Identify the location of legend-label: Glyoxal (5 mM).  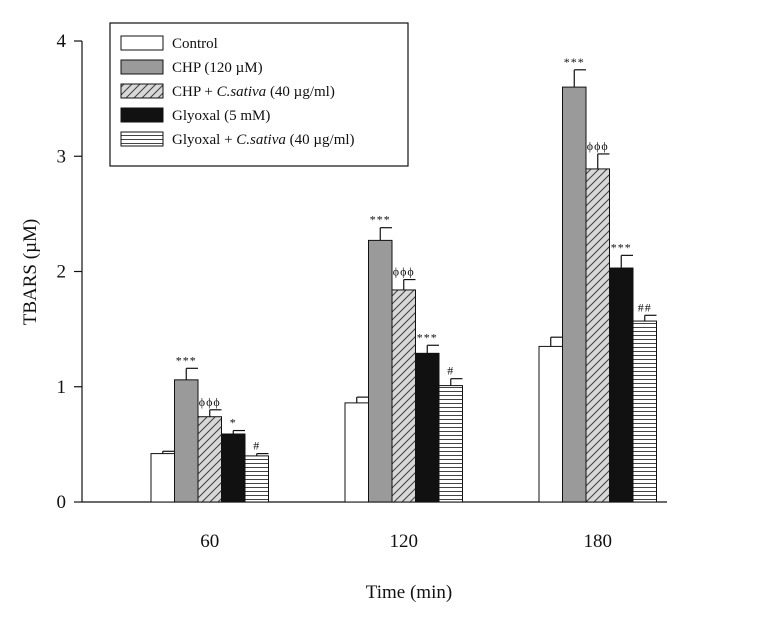
(221, 116).